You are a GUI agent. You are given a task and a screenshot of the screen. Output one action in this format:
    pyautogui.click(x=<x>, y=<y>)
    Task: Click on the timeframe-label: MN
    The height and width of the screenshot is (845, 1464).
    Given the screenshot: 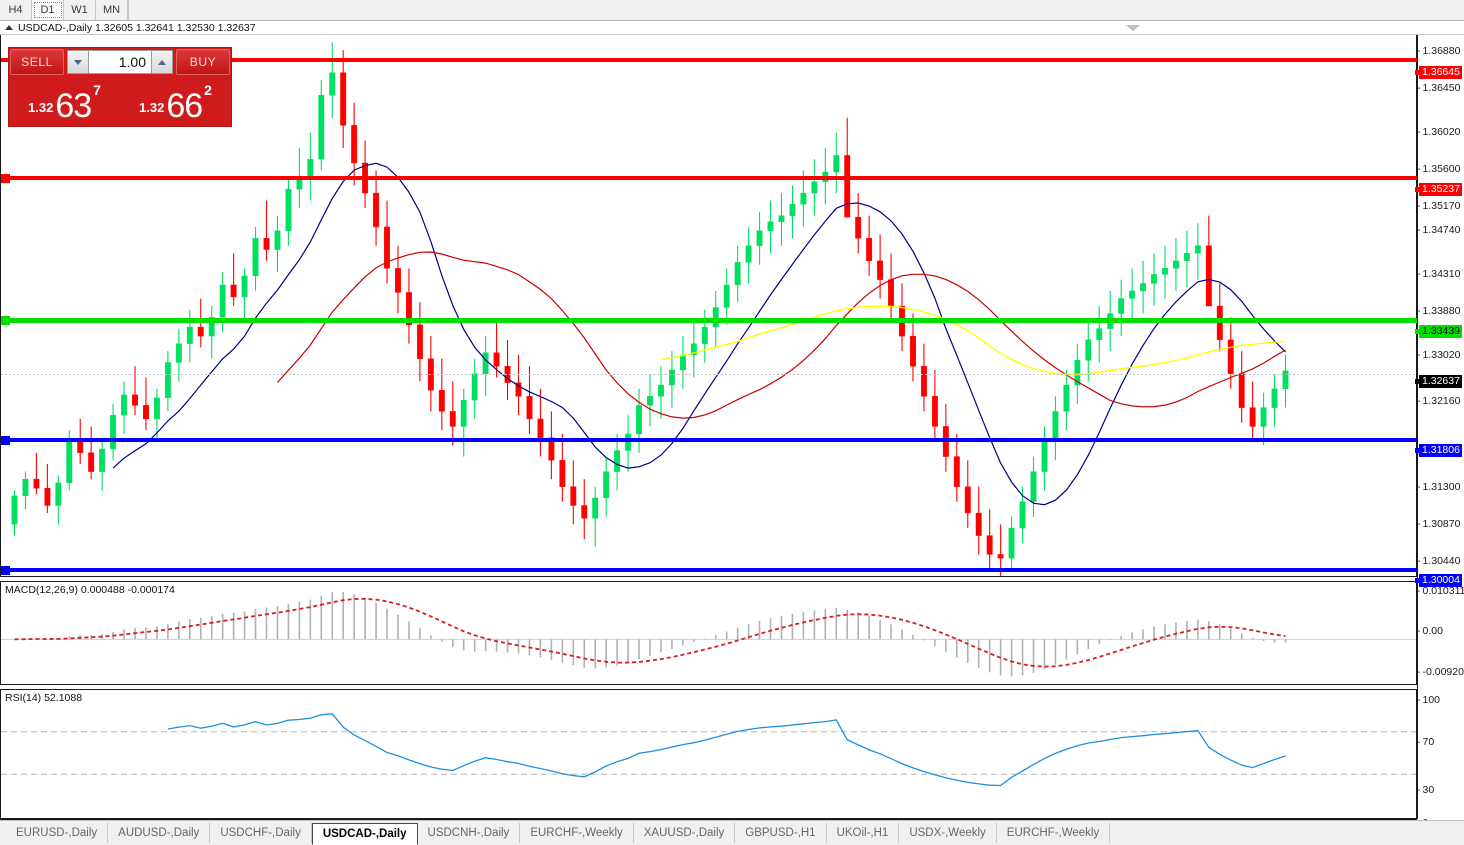 What is the action you would take?
    pyautogui.click(x=111, y=10)
    